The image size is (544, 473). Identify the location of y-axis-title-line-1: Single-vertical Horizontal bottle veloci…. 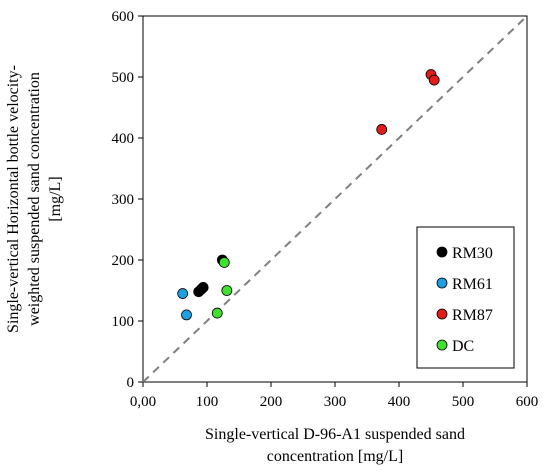
(13, 199).